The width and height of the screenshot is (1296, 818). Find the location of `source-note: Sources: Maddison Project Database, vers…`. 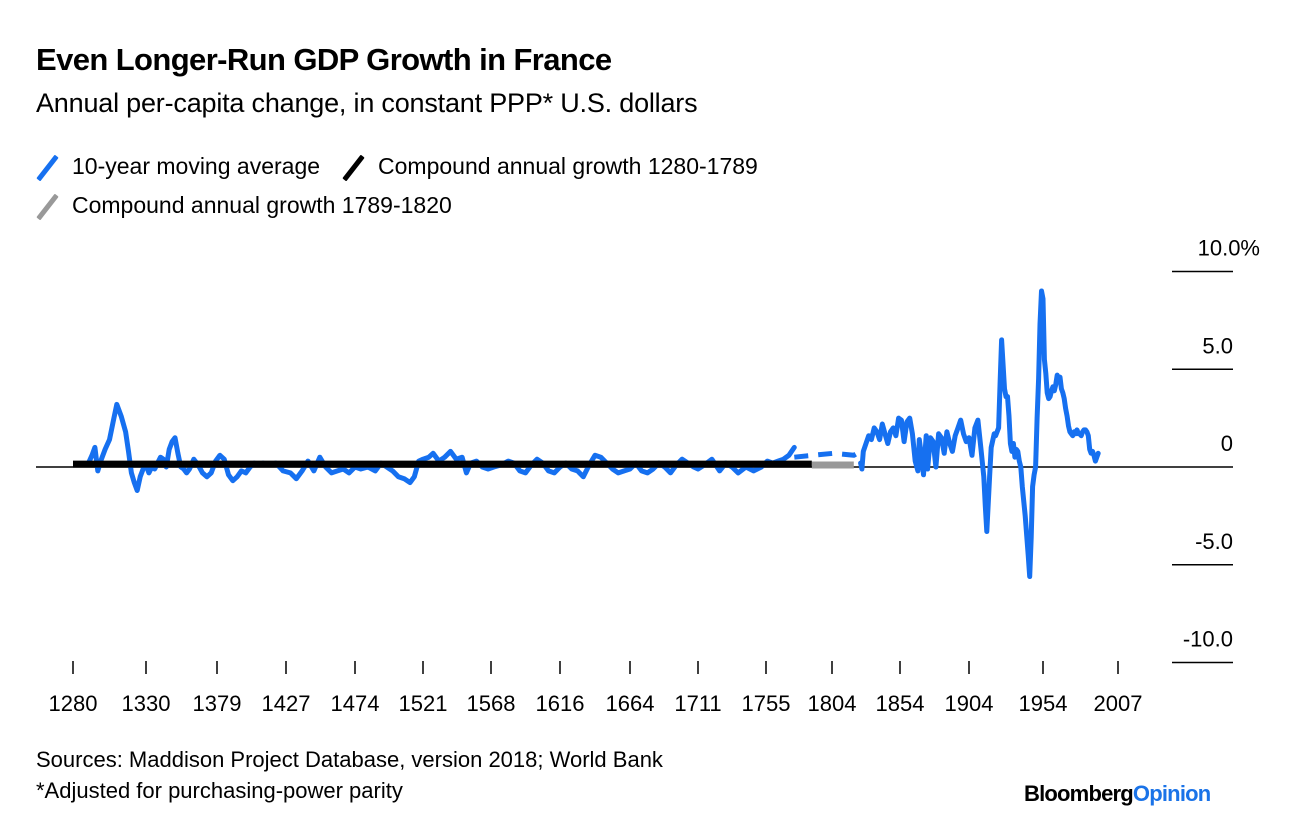

source-note: Sources: Maddison Project Database, vers… is located at coordinates (349, 775).